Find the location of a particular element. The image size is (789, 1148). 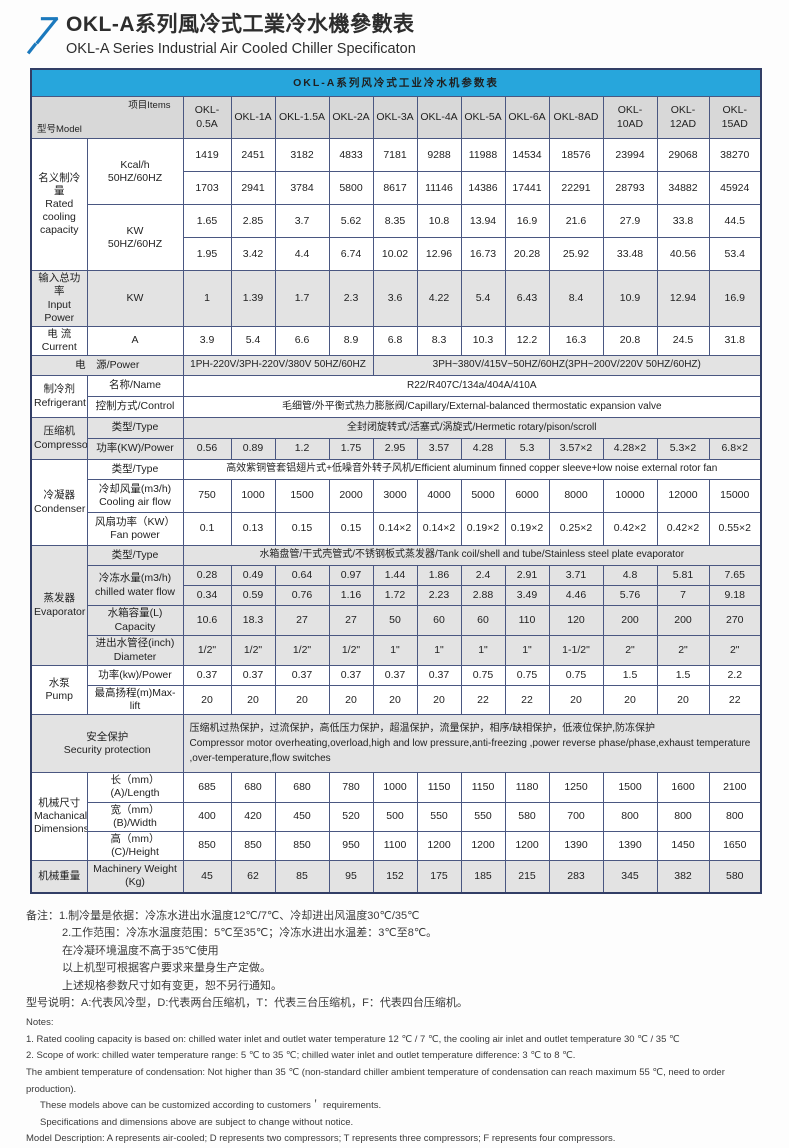

spec-value: 3.6 is located at coordinates (395, 299).